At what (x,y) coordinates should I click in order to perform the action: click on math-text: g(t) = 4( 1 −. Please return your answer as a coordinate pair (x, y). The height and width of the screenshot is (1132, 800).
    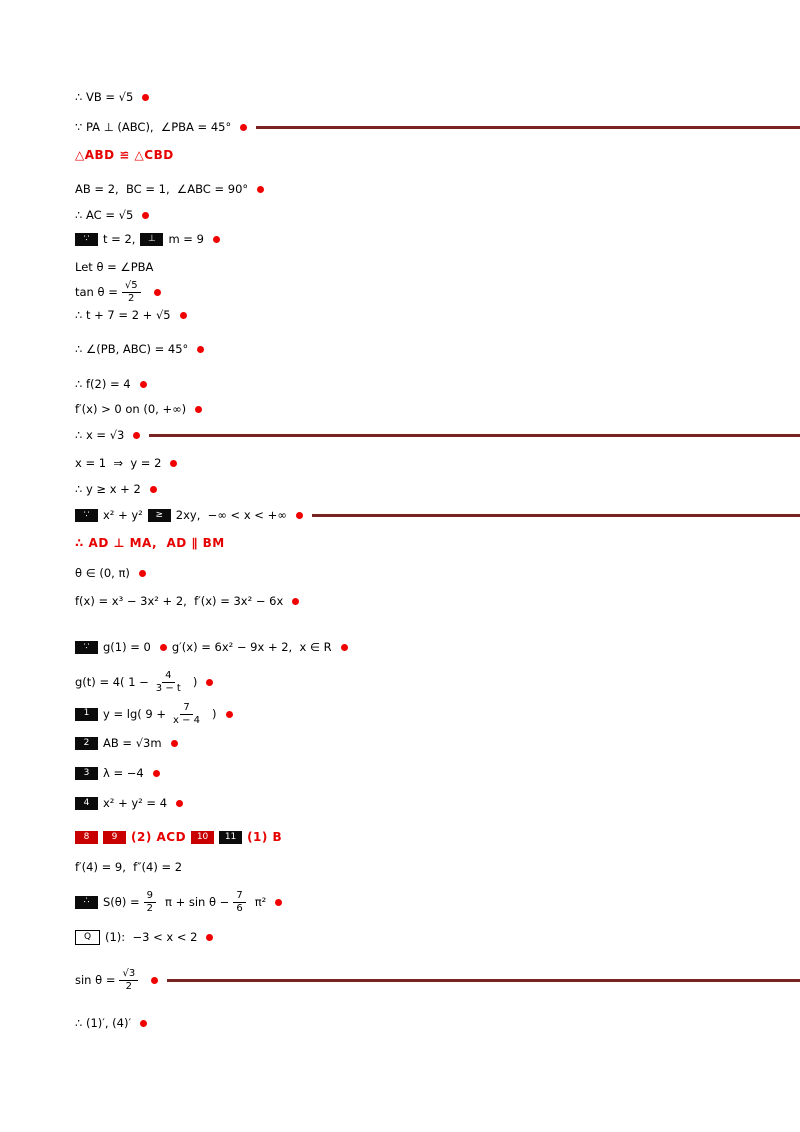
    Looking at the image, I should click on (112, 681).